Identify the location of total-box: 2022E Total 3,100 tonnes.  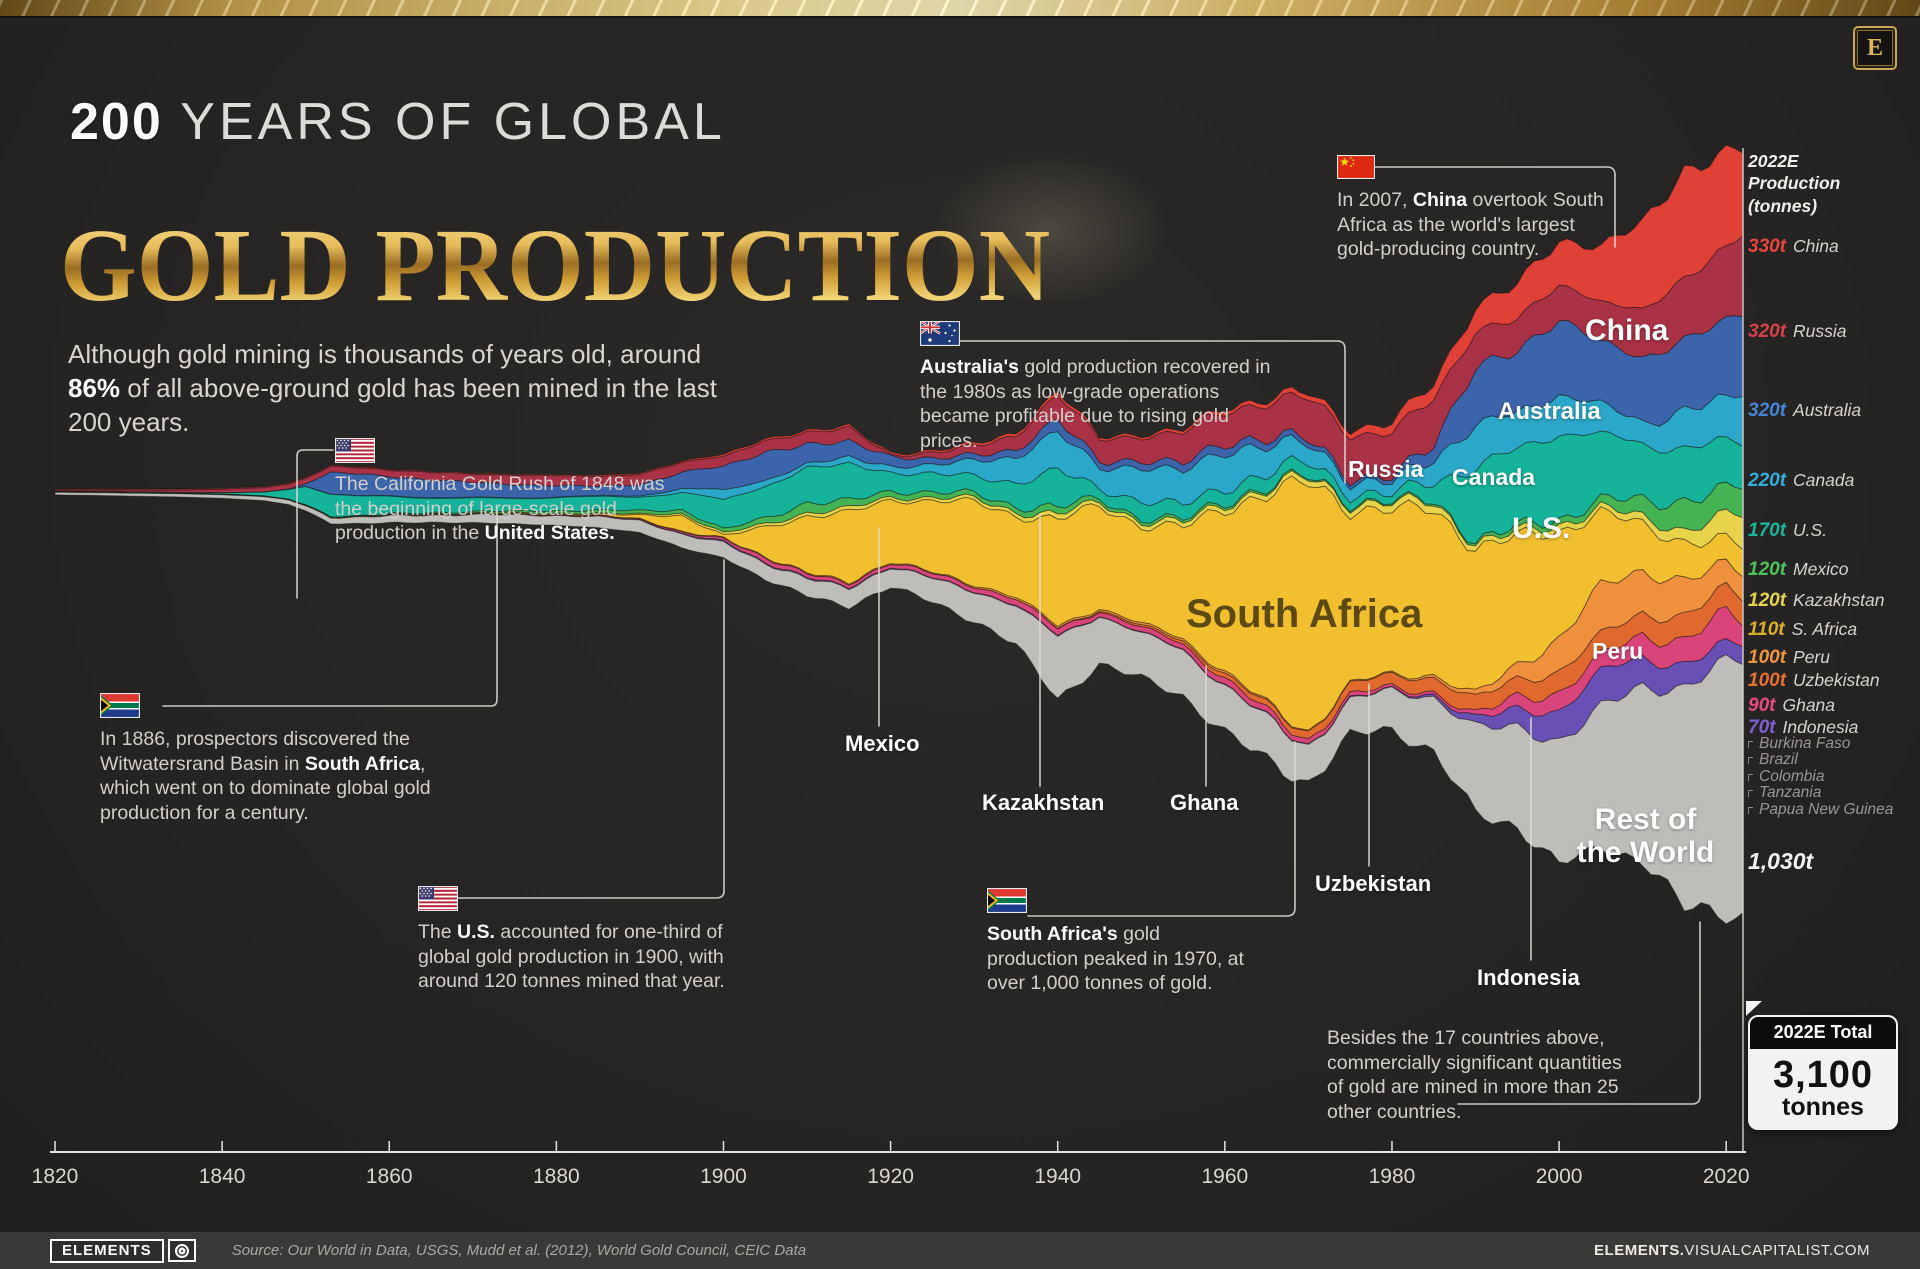
(1823, 1072).